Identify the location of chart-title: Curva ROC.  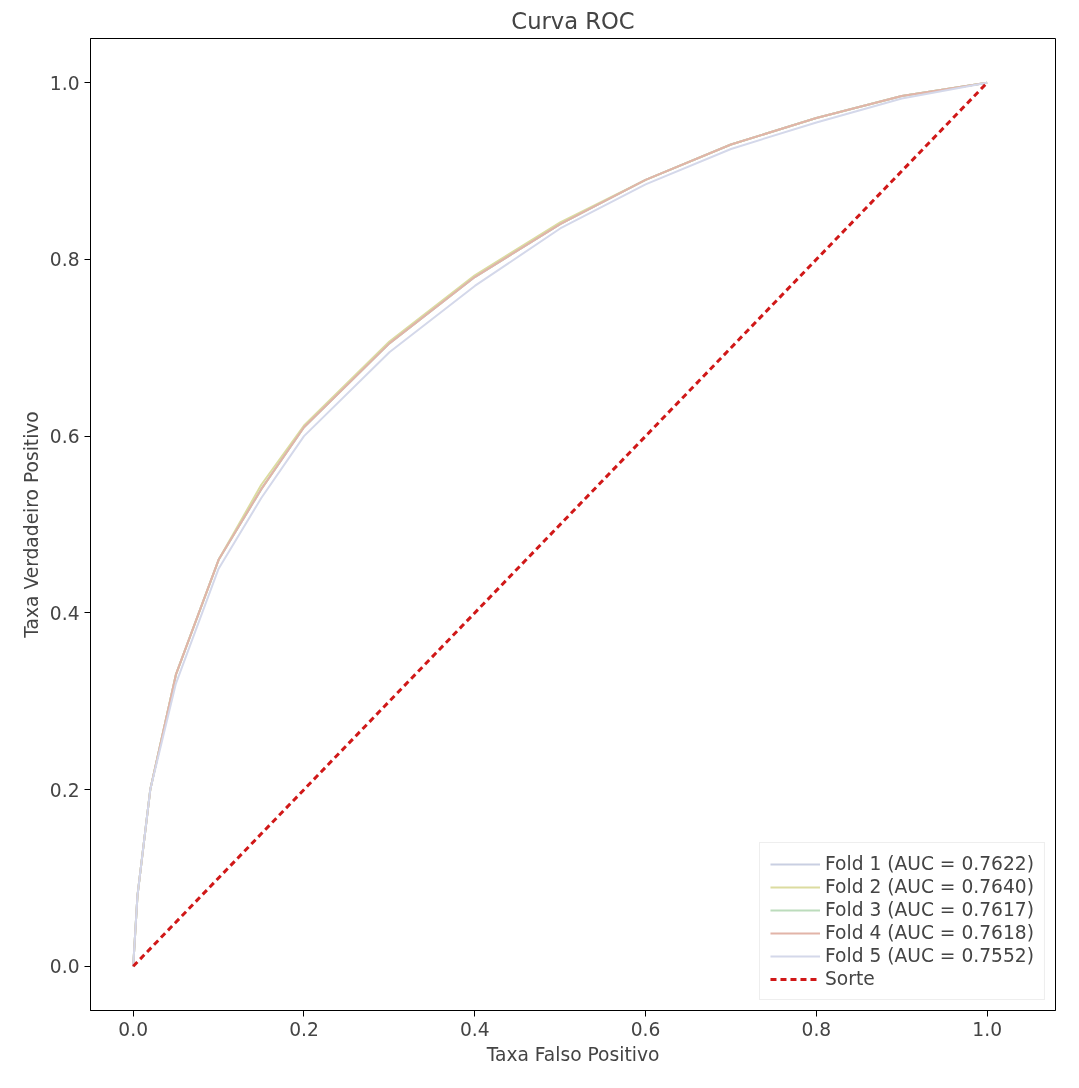
(573, 20).